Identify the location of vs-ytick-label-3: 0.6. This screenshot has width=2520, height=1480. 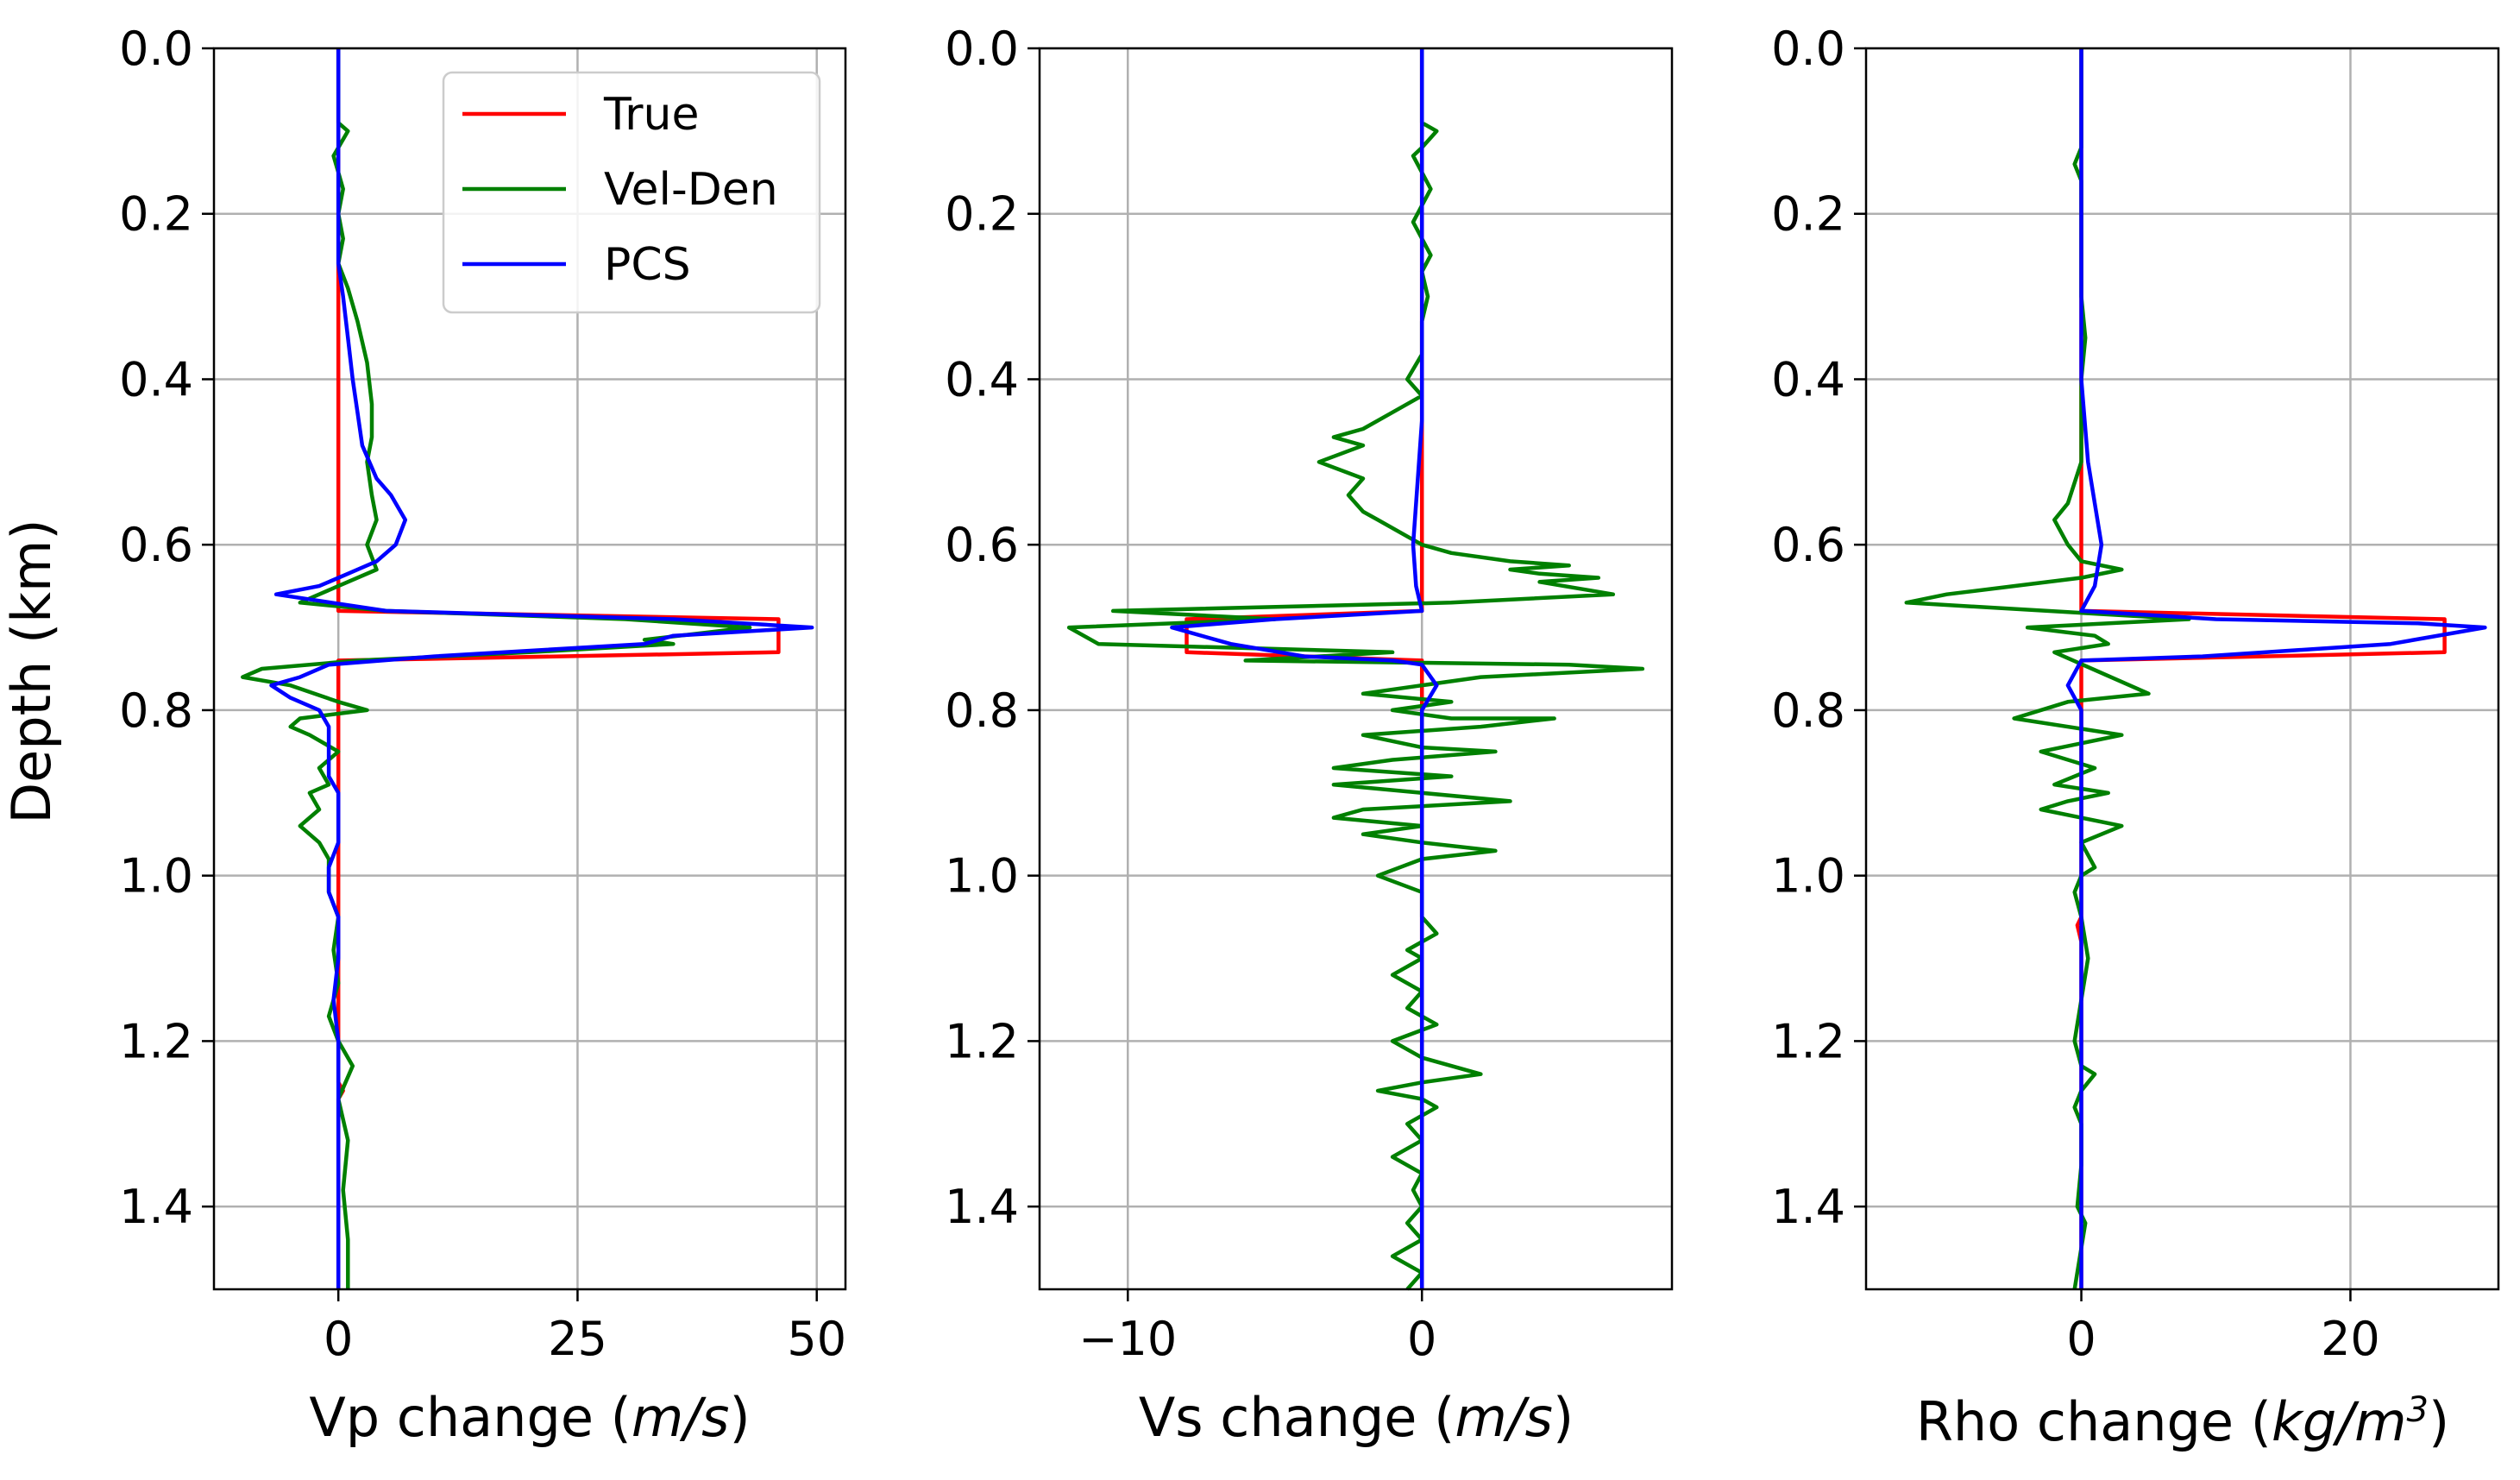
(982, 545).